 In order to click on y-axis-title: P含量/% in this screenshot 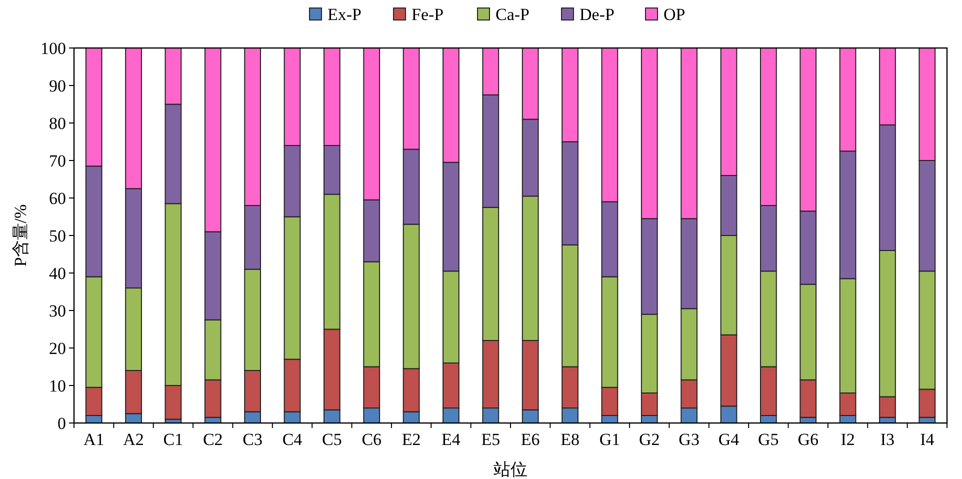, I will do `click(20, 235)`.